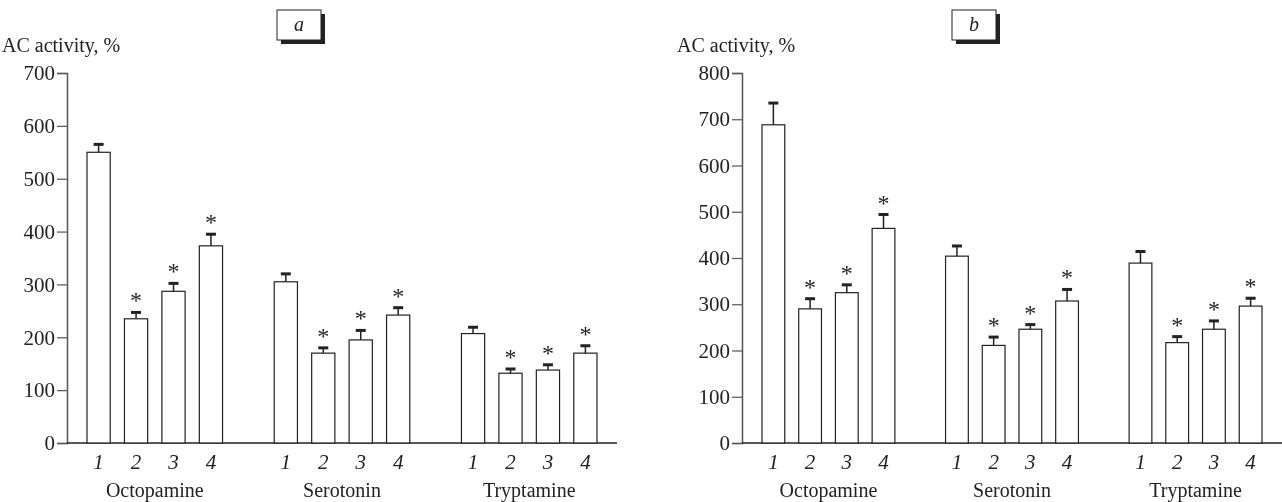  I want to click on chart-title: b, so click(974, 24).